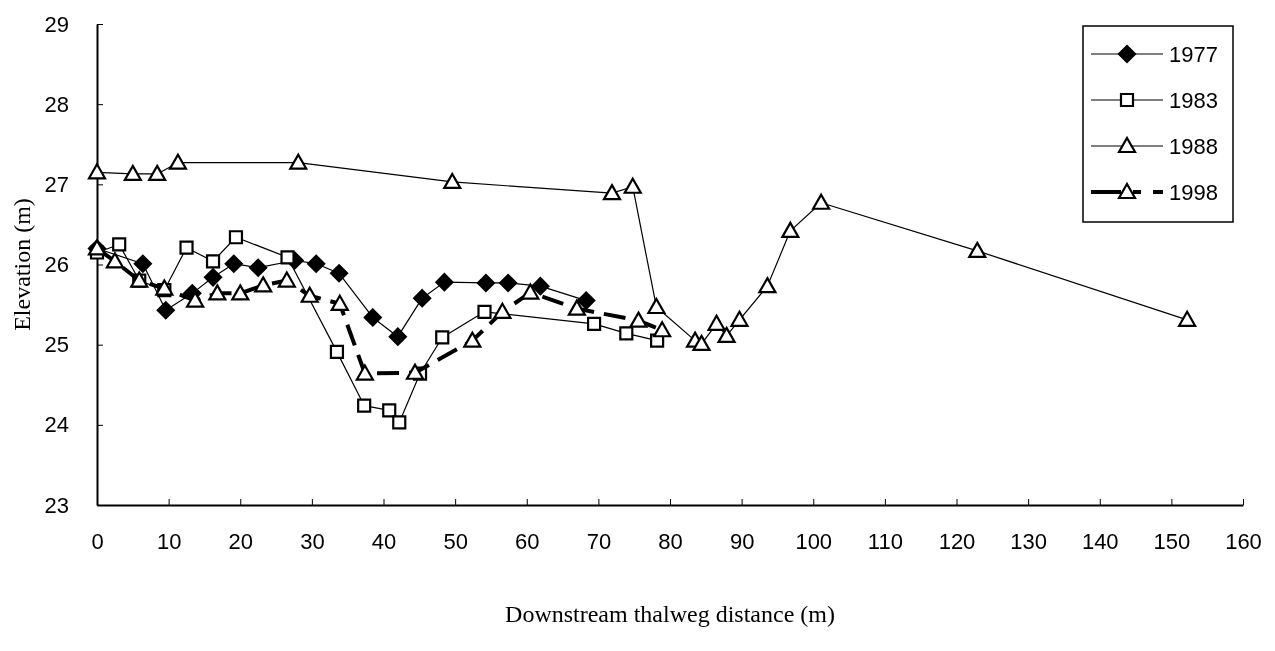 The image size is (1275, 651). I want to click on legend-label: 1988, so click(1193, 146).